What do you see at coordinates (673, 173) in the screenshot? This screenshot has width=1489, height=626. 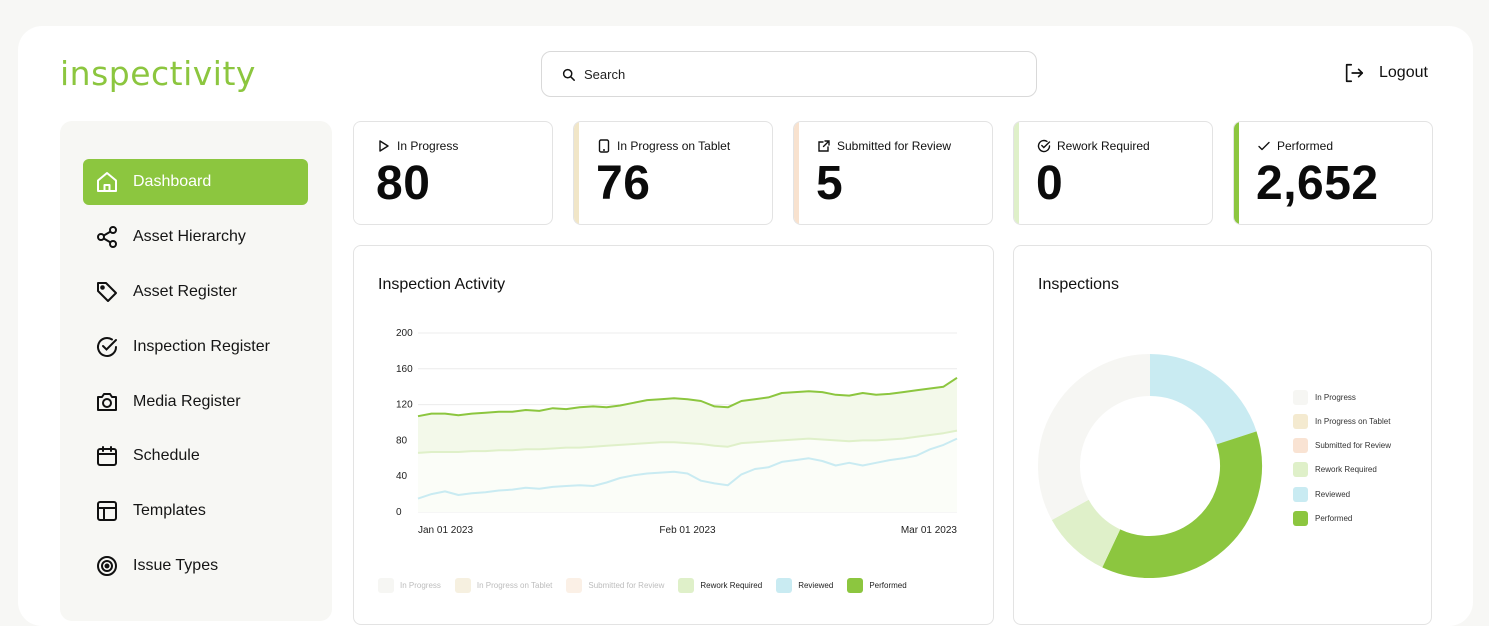 I see `stat-card-in-progress-on-tablet: In Progress on Tablet 76` at bounding box center [673, 173].